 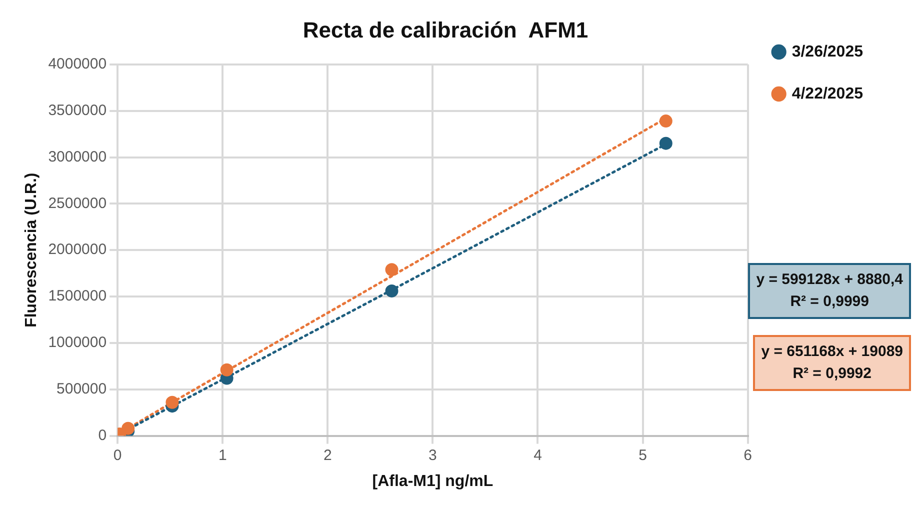 I want to click on y-axis-title: Fluorescencia (U.R.), so click(x=31, y=250).